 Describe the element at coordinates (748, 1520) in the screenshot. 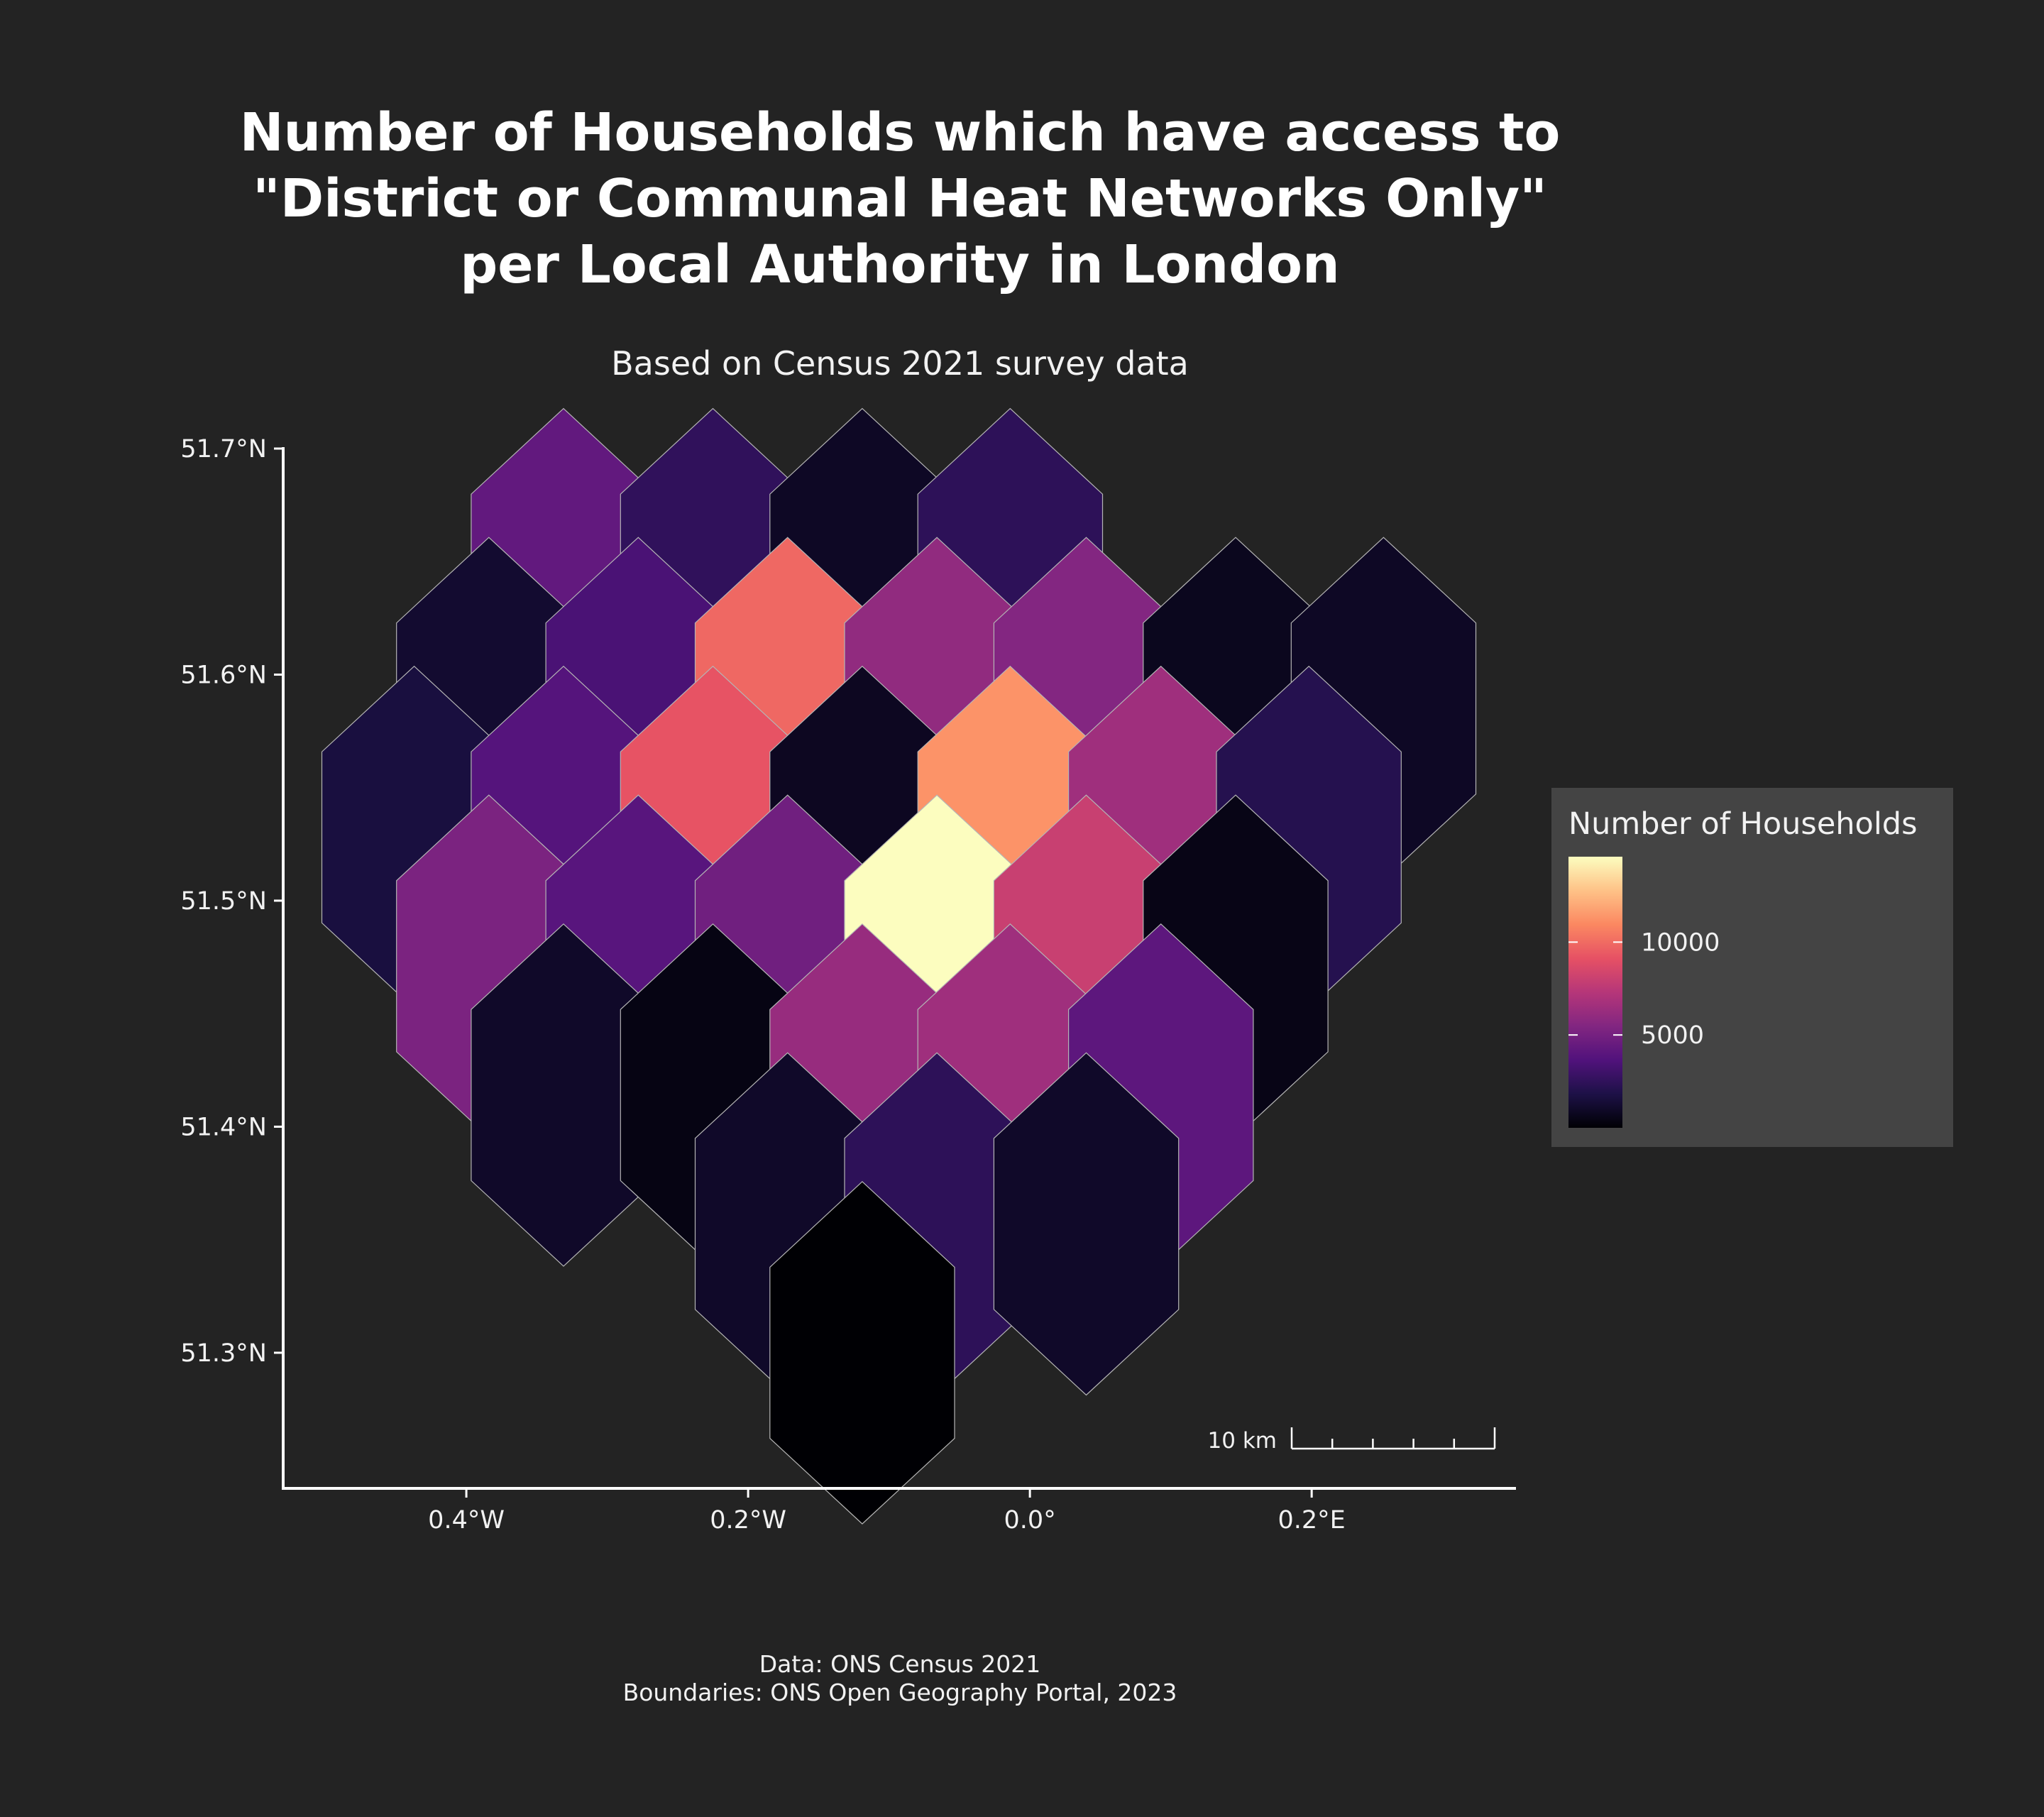

I see `x-tick-label: 0.2°W` at that location.